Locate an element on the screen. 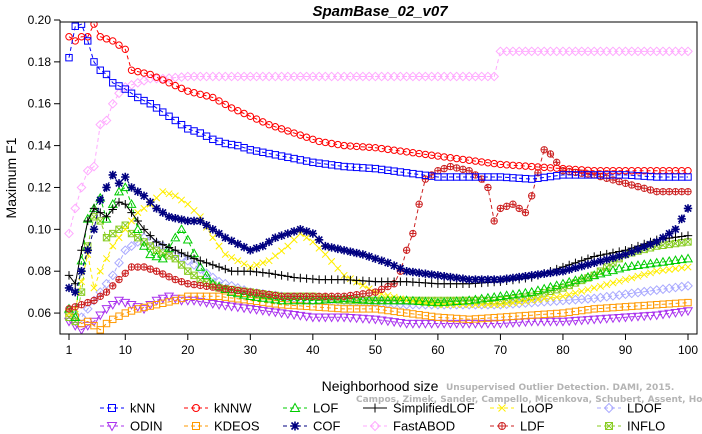 The height and width of the screenshot is (434, 702). y-axis-label: Maximum F1 is located at coordinates (11, 177).